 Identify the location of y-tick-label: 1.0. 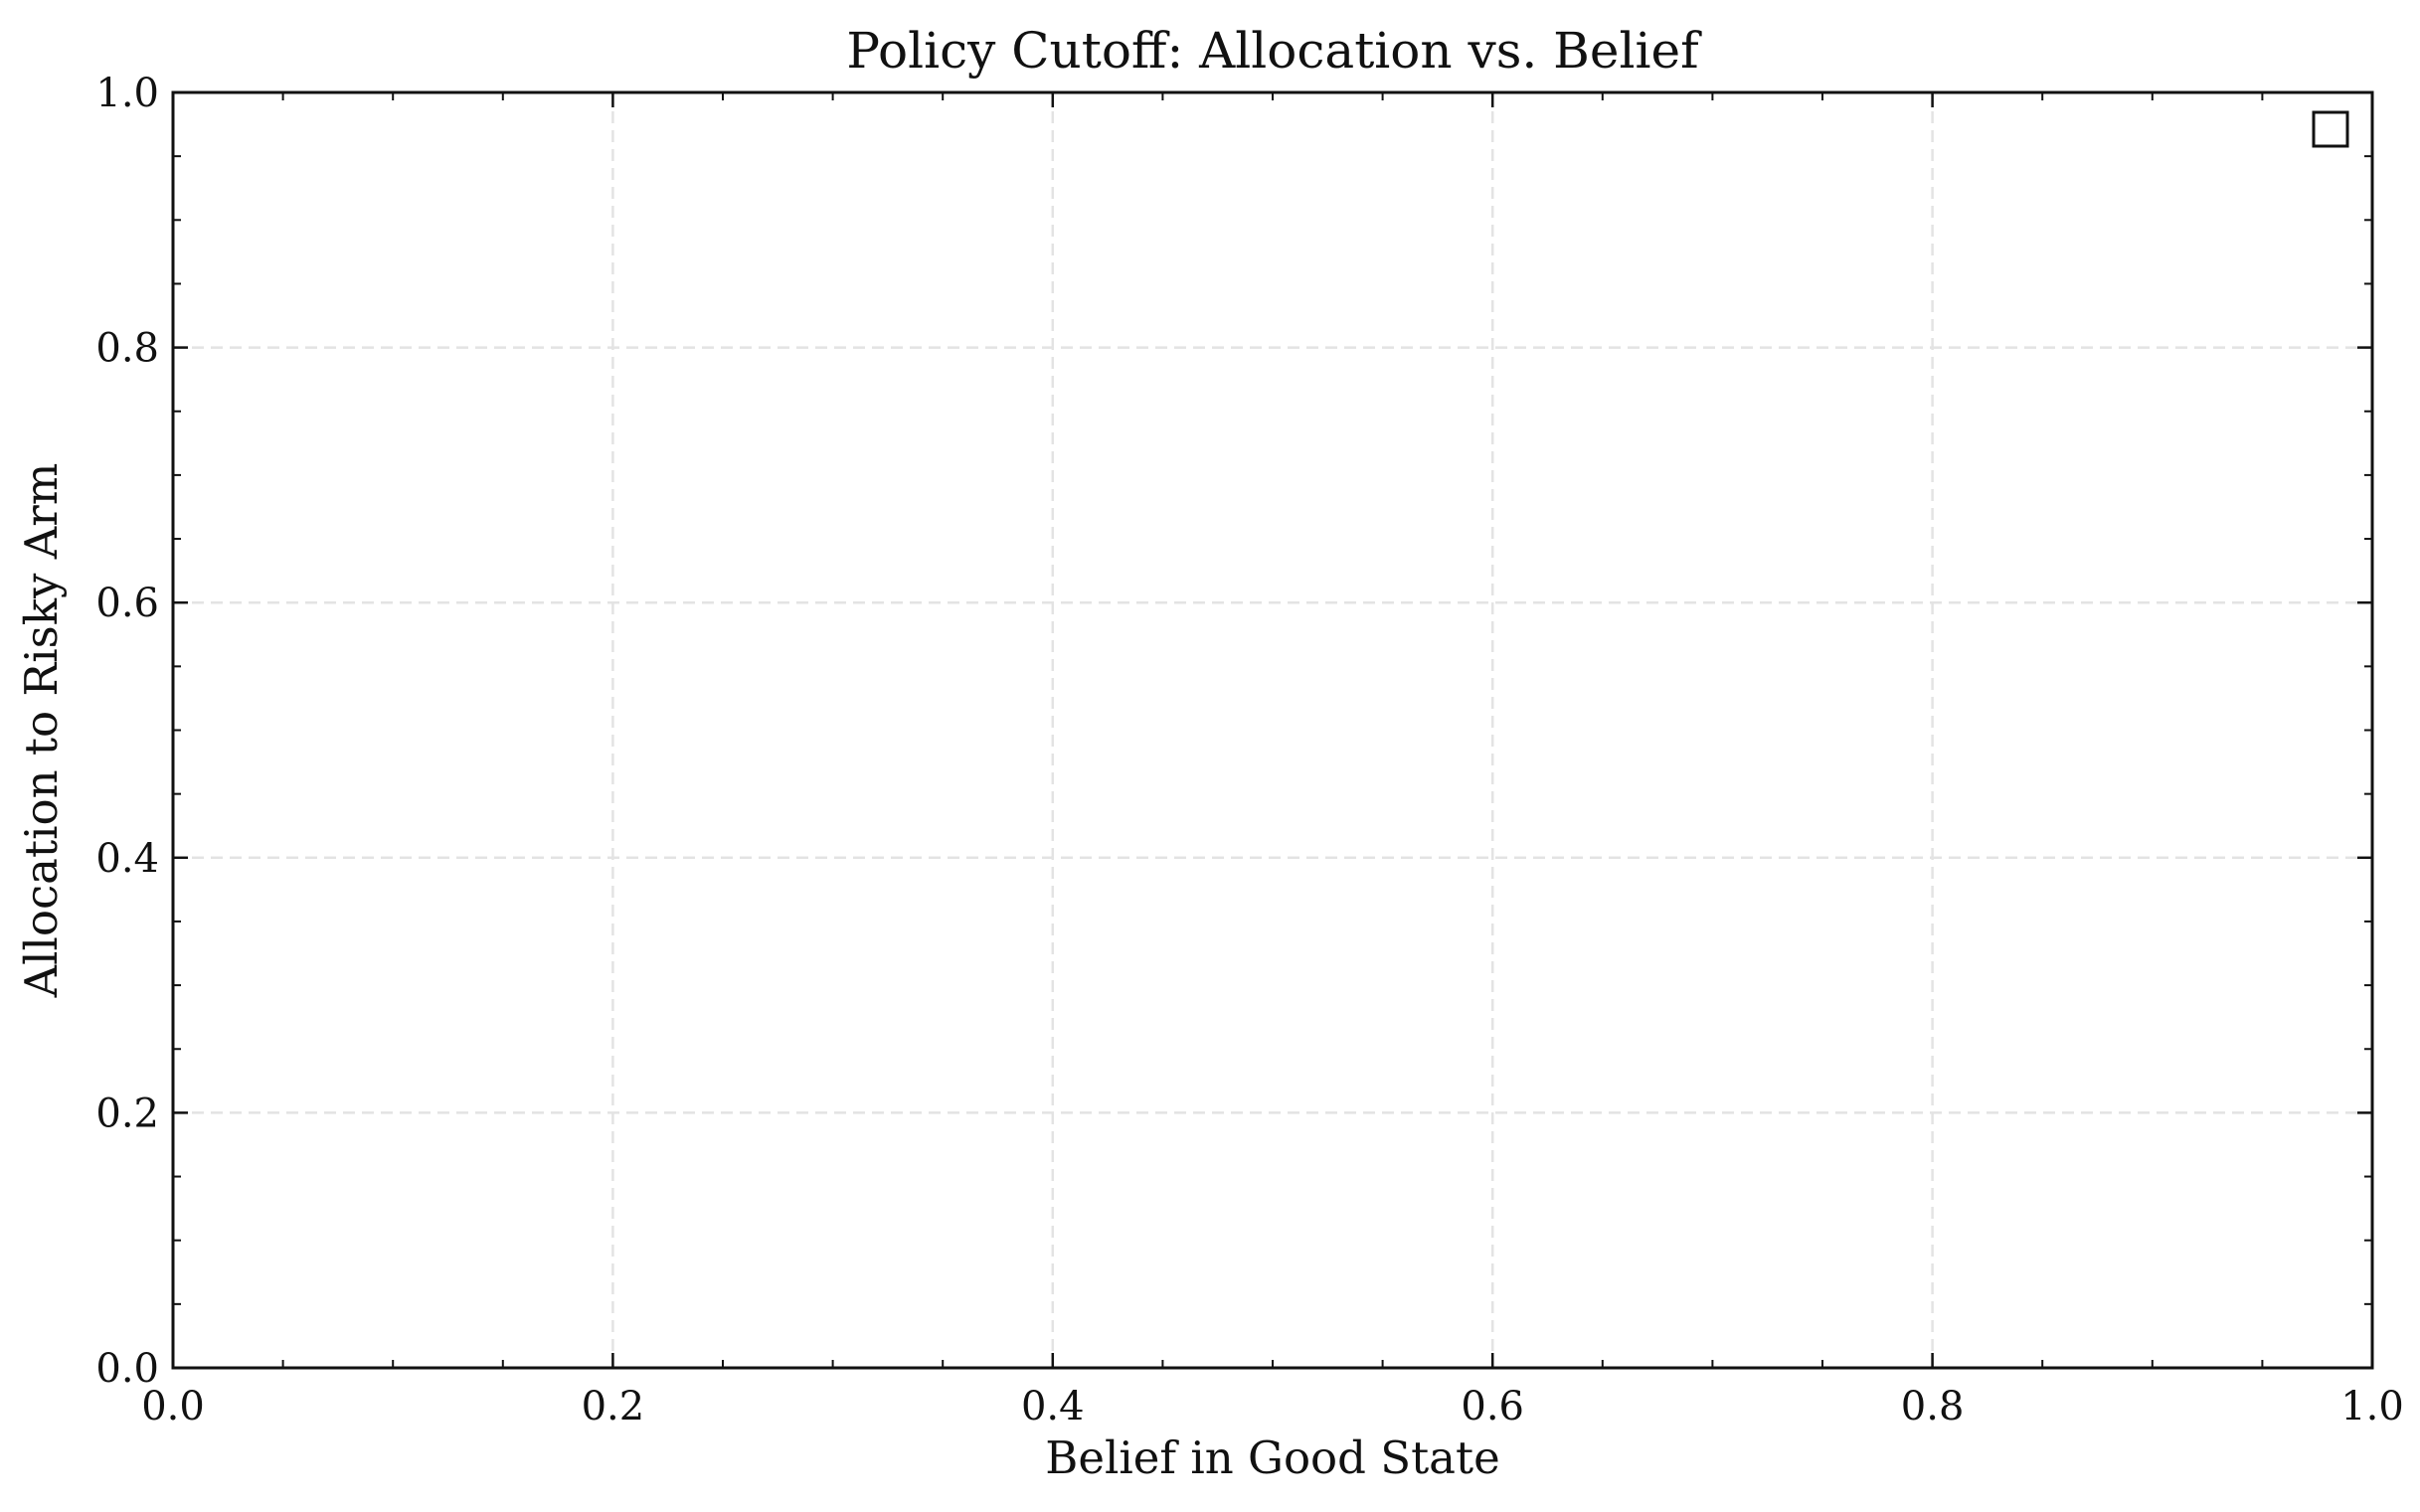
(127, 93).